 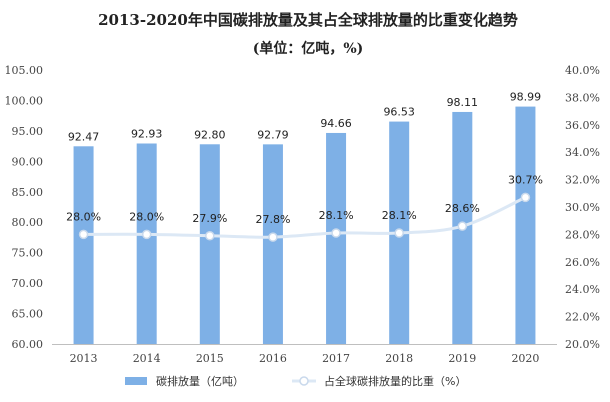 I want to click on right-axis-tick-label: 24.0%, so click(x=582, y=289).